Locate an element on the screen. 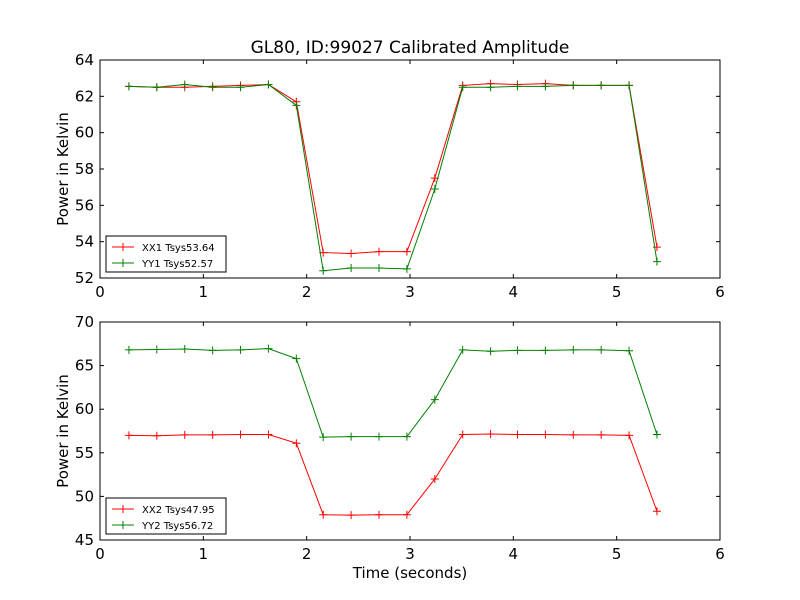 Image resolution: width=800 pixels, height=600 pixels. y-tick-label: 58 is located at coordinates (84, 169).